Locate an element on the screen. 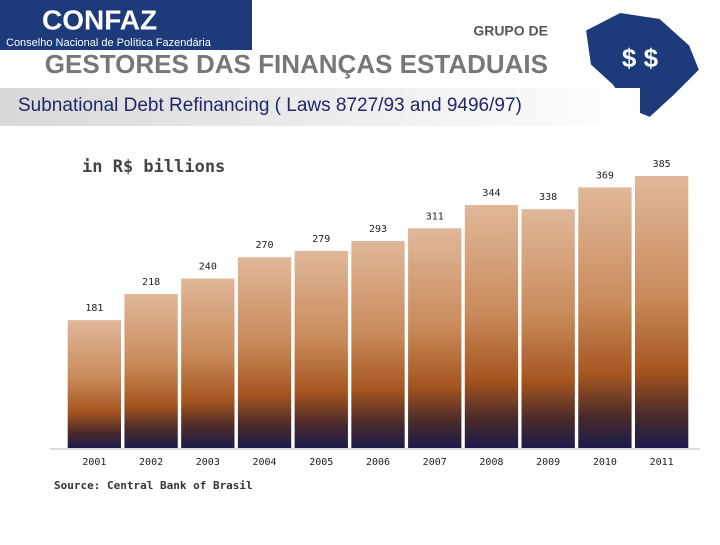 This screenshot has height=545, width=720. data-label: 218 is located at coordinates (151, 282).